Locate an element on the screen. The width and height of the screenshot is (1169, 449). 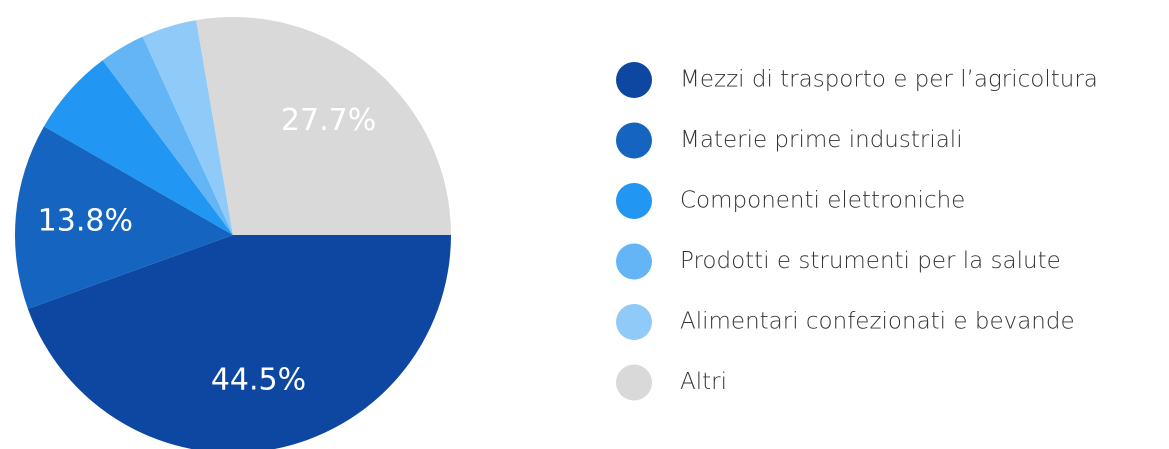
legend-label: Altri is located at coordinates (703, 382).